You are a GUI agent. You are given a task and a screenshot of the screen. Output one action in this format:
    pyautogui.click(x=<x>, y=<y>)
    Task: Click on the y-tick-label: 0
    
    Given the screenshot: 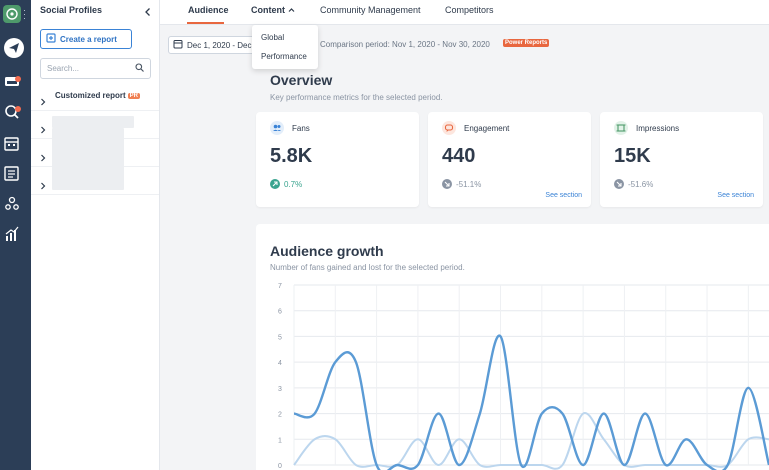 What is the action you would take?
    pyautogui.click(x=280, y=466)
    